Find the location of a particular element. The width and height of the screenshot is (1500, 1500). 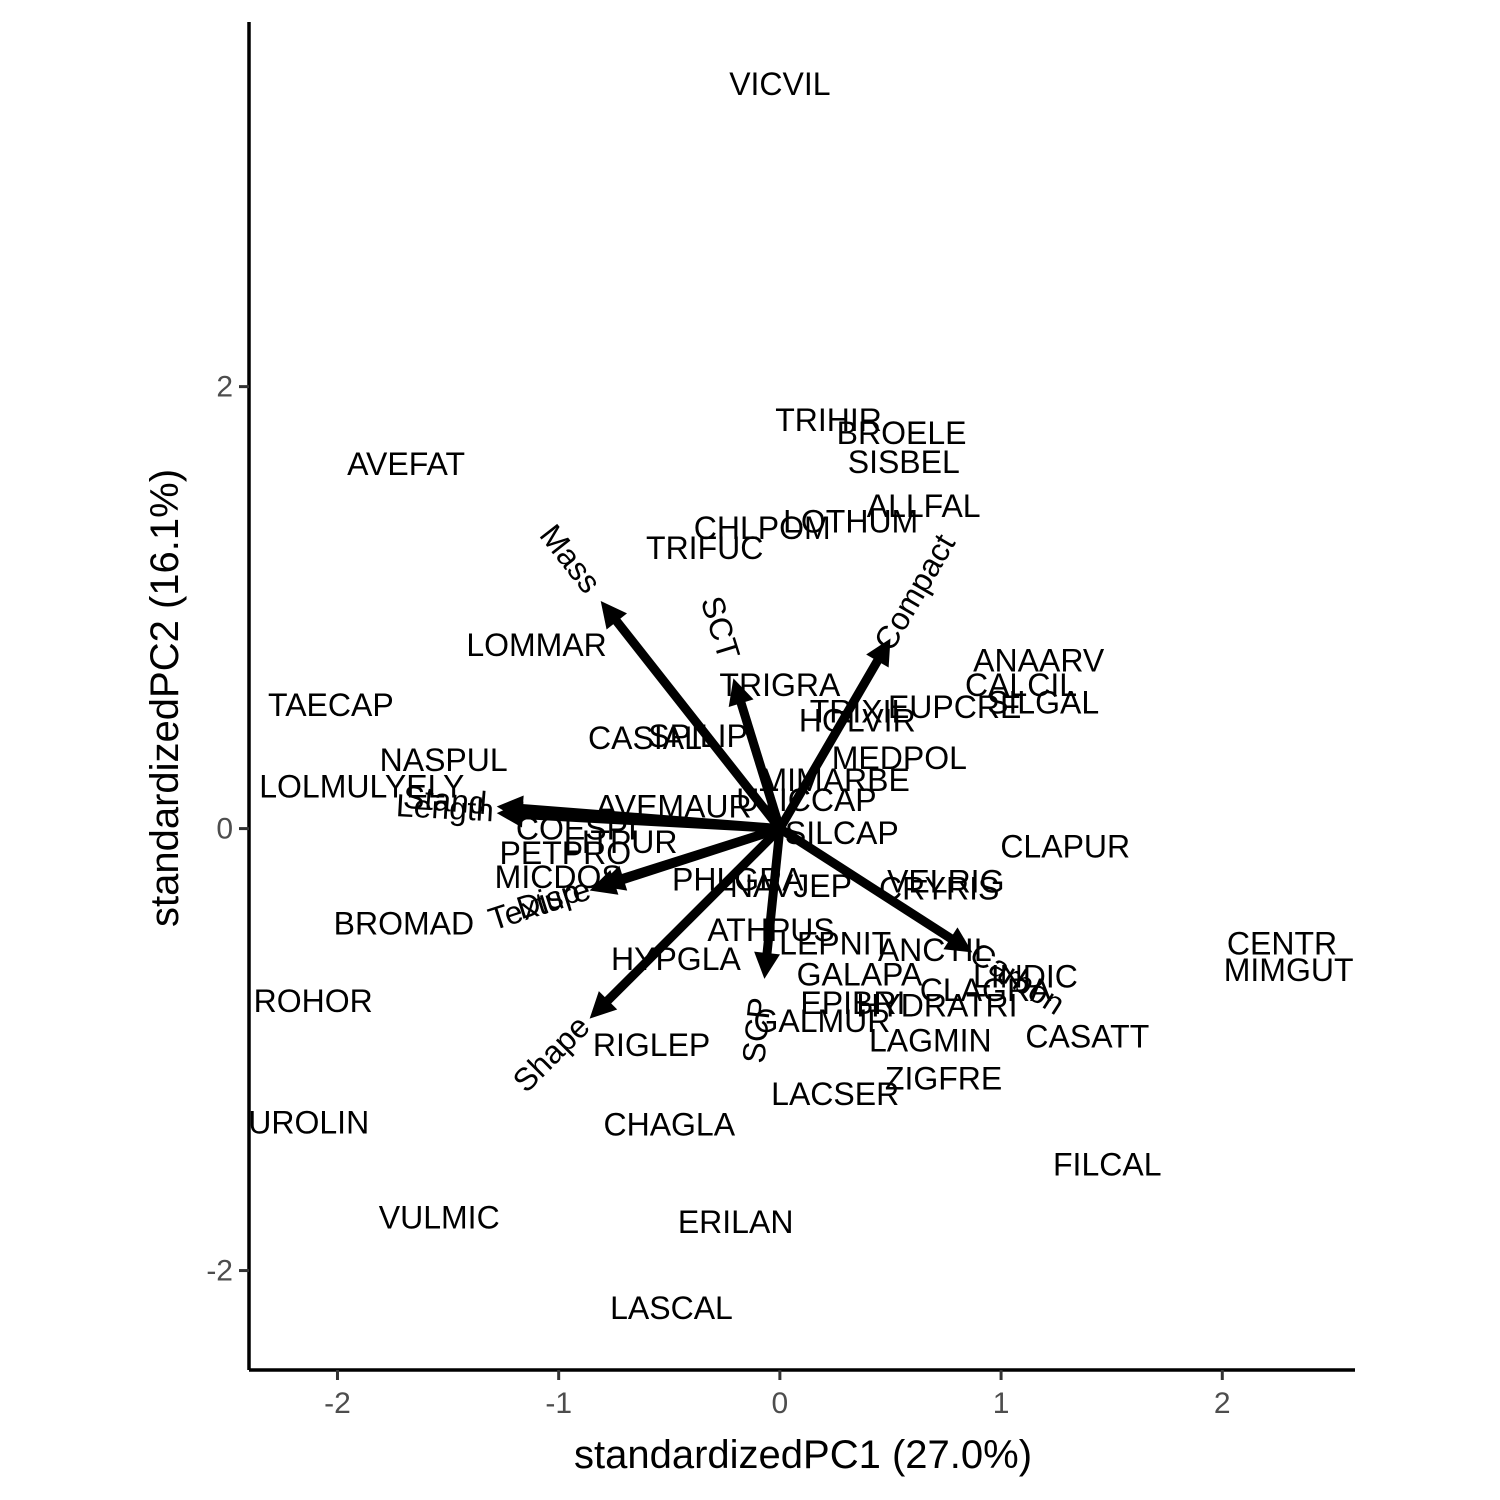

species-label: PETPRO is located at coordinates (566, 853).